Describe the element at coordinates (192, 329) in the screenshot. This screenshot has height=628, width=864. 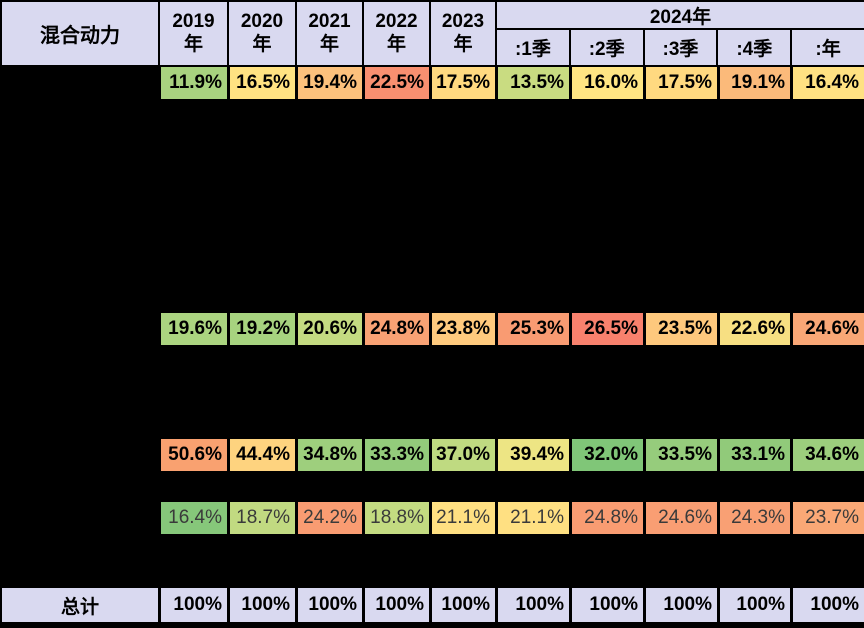
I see `data-cell-r1-c0: 19.6%` at that location.